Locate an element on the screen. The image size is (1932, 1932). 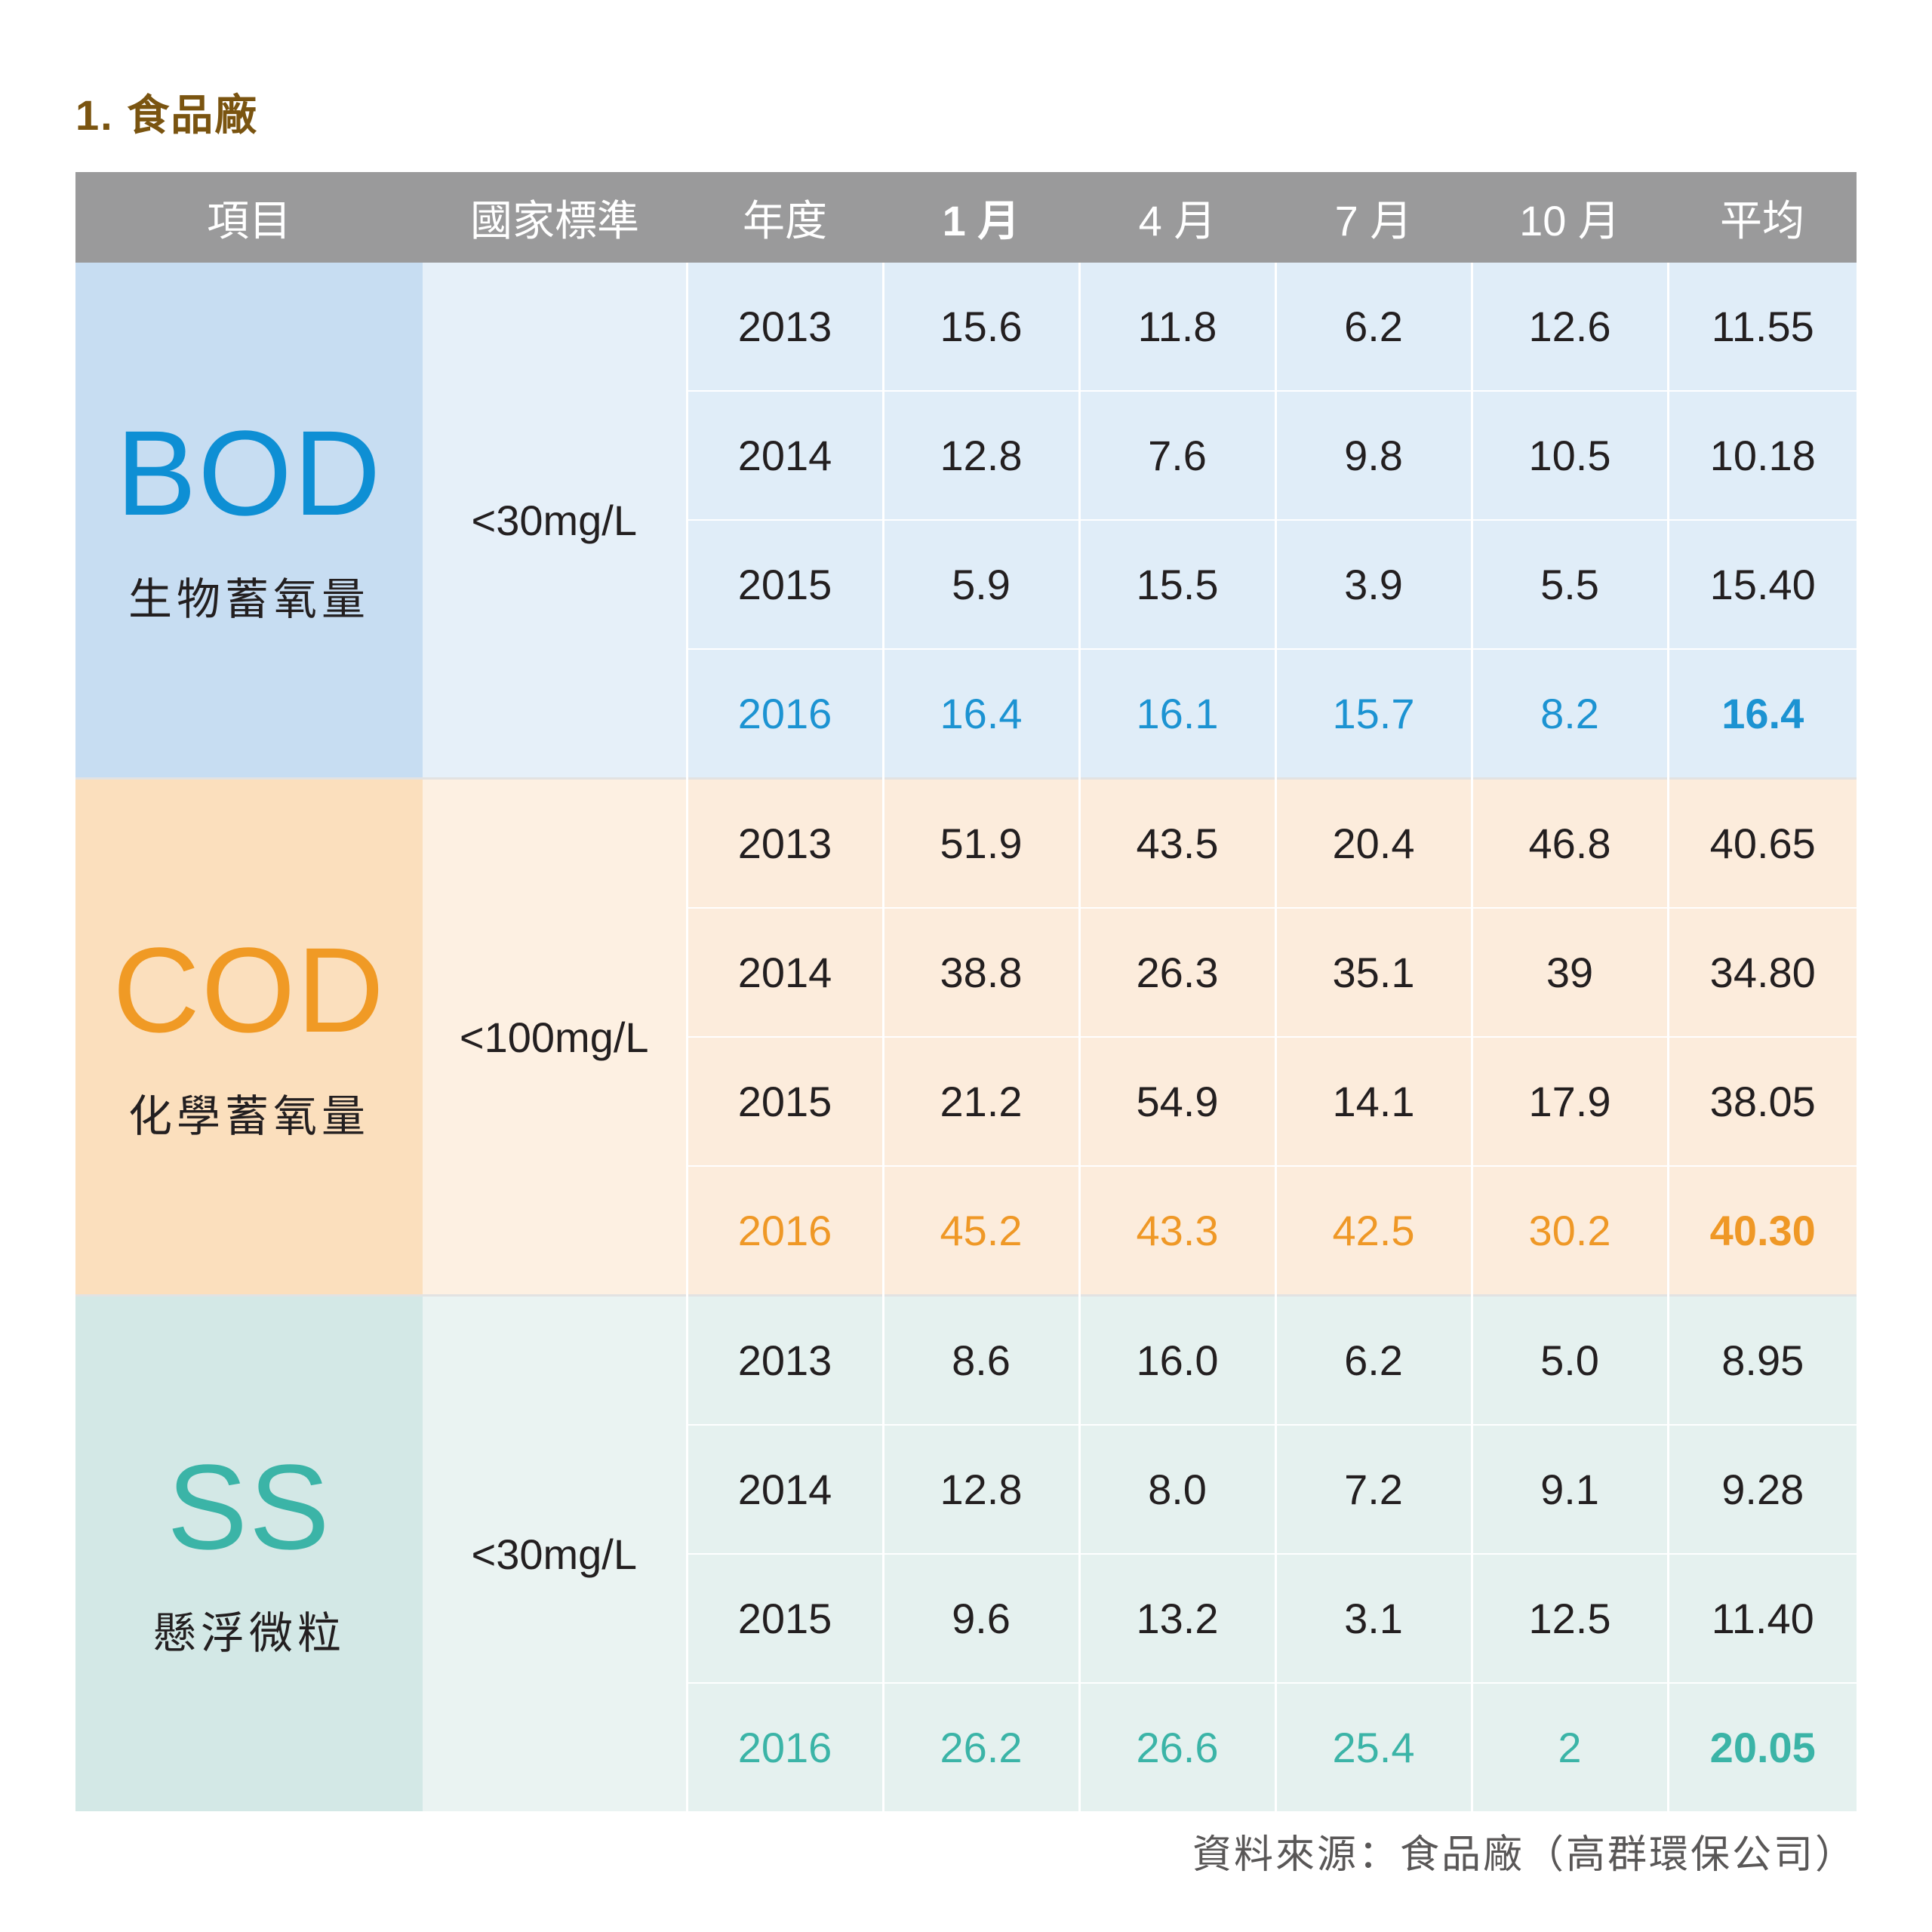
table-row: 2015 9.6 13.2 3.1 12.5 11.40 is located at coordinates (966, 1618).